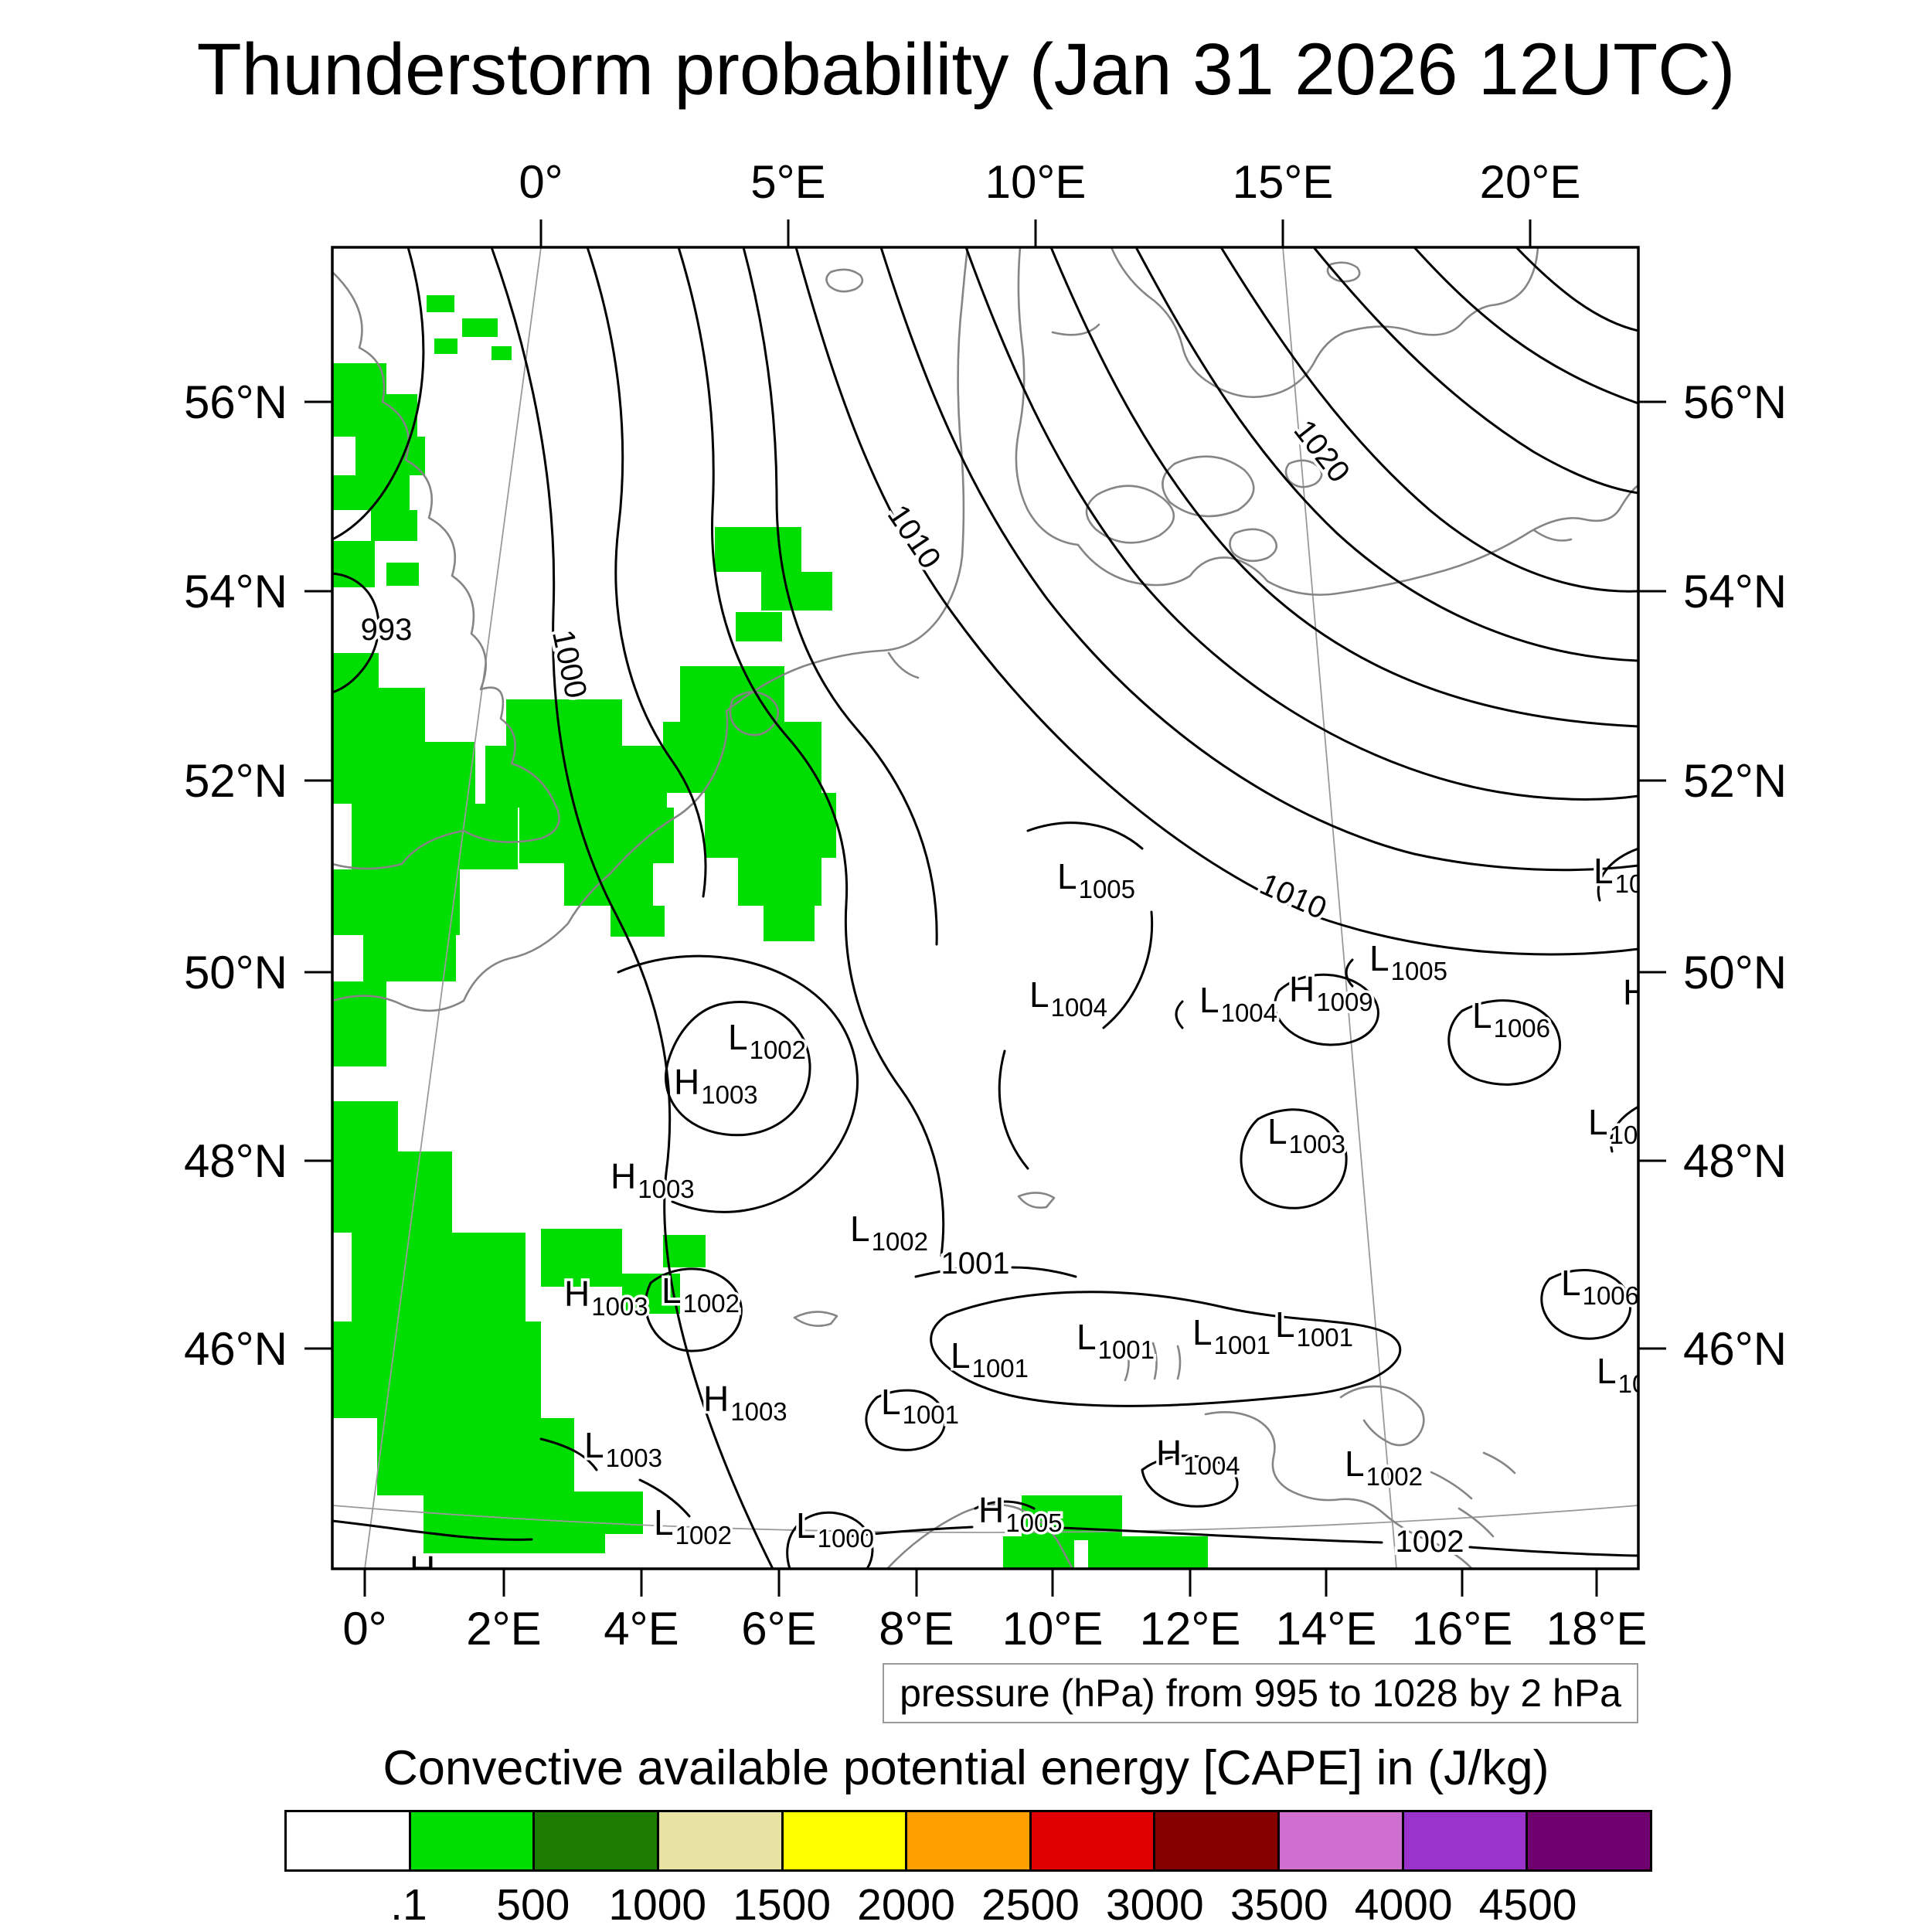 Image resolution: width=1932 pixels, height=1932 pixels. What do you see at coordinates (1261, 1693) in the screenshot?
I see `pressure-note: pressure (hPa) from 995 to 1028 by 2 hPa` at bounding box center [1261, 1693].